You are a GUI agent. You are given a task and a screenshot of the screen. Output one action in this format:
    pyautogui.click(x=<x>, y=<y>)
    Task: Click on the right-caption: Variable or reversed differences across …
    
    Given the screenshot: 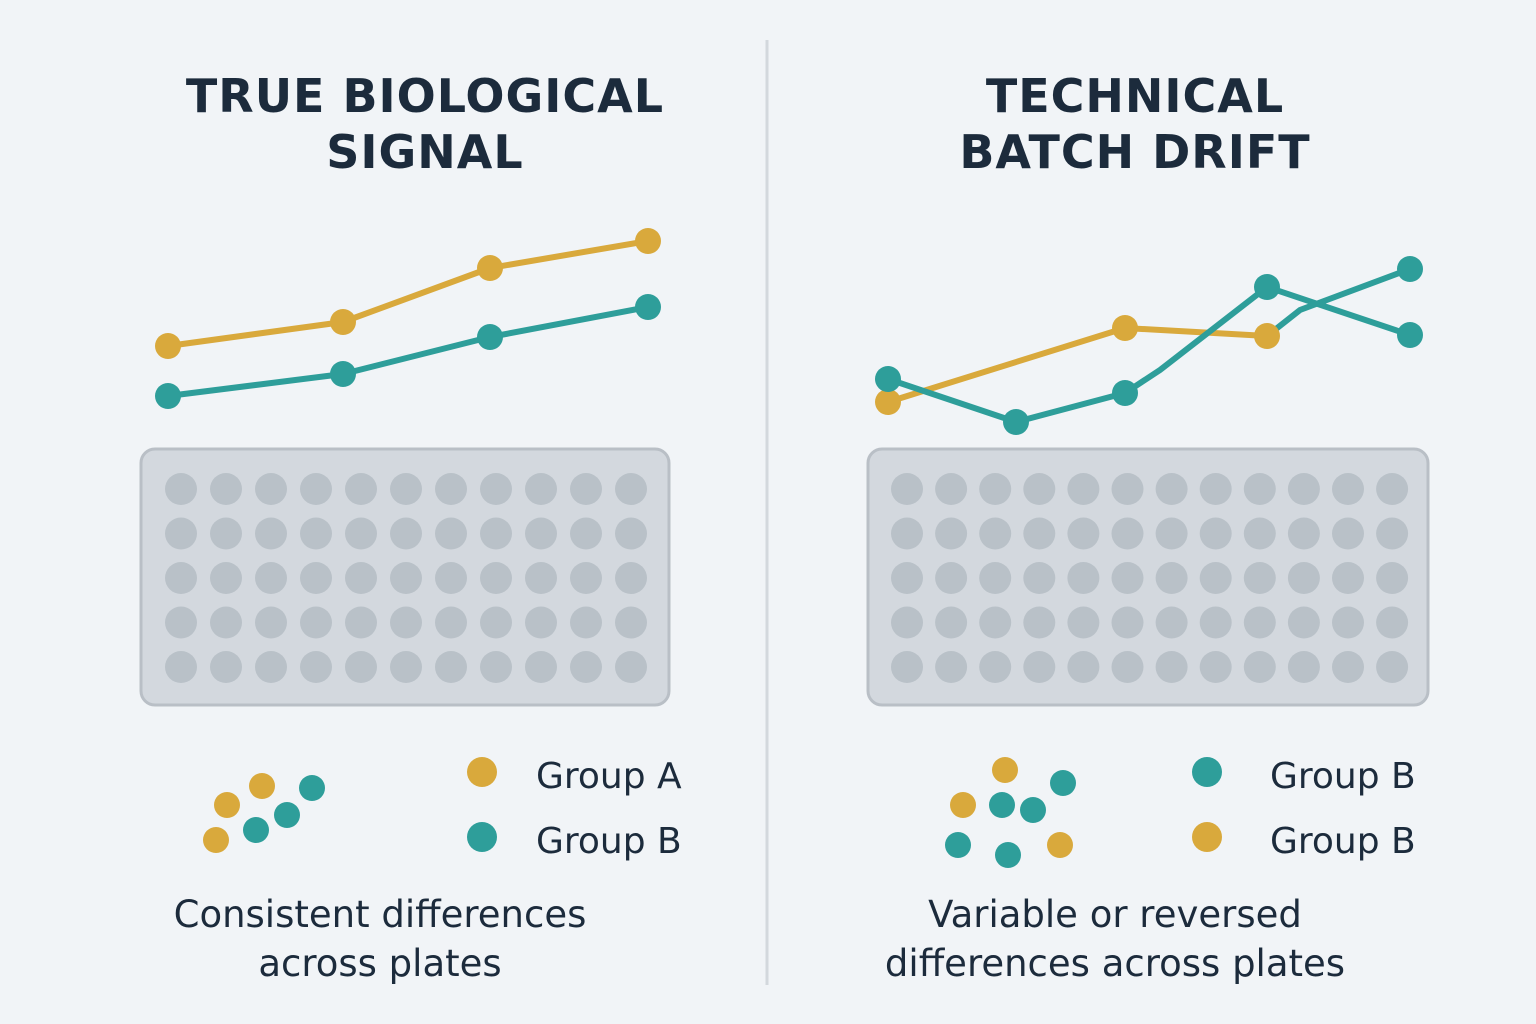 What is the action you would take?
    pyautogui.click(x=1115, y=939)
    